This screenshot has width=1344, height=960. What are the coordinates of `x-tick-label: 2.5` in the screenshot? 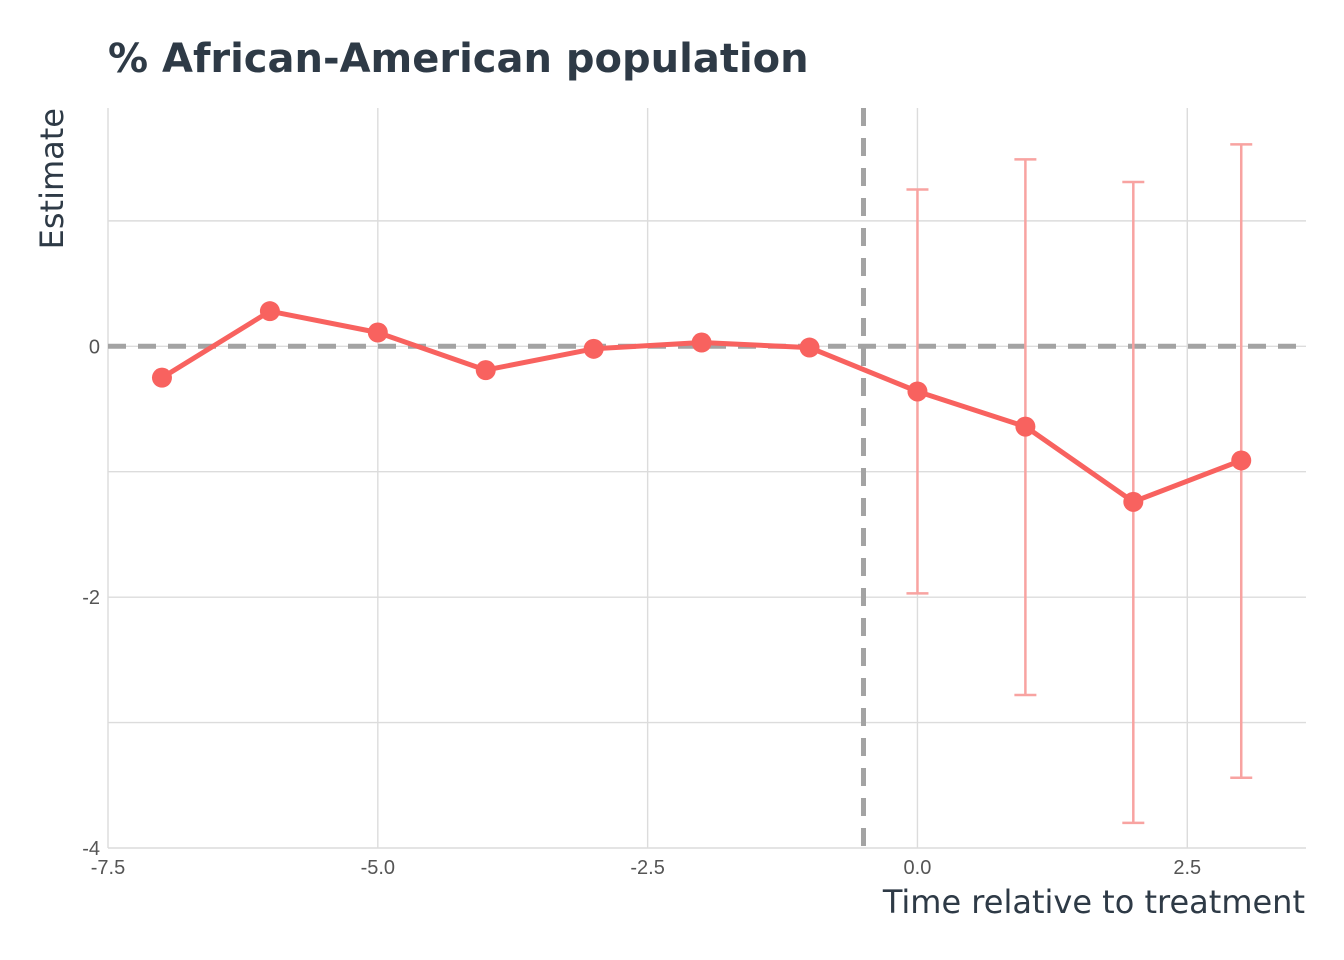 It's located at (1187, 868).